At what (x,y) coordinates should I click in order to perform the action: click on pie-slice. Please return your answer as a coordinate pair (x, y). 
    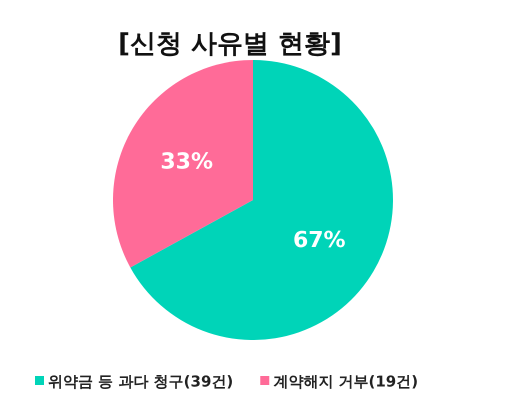
    Looking at the image, I should click on (183, 164).